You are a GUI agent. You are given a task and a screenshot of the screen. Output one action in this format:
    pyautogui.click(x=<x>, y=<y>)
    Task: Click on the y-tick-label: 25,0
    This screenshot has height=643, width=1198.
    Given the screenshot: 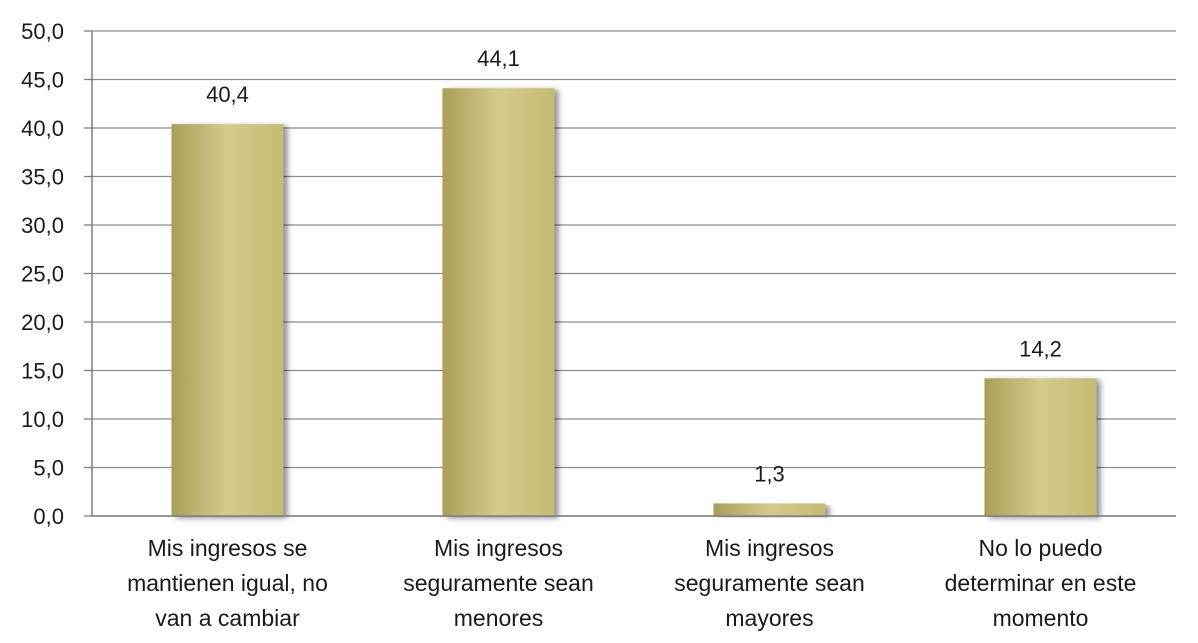 What is the action you would take?
    pyautogui.click(x=42, y=274)
    